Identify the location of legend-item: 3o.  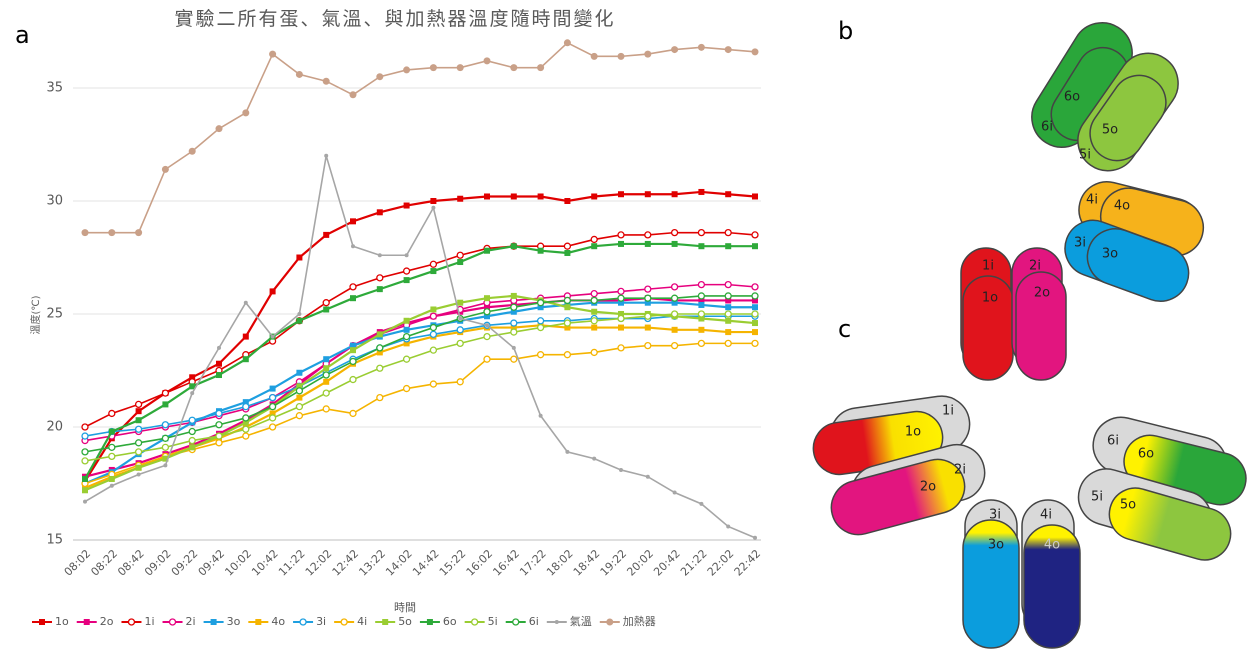
(222, 621).